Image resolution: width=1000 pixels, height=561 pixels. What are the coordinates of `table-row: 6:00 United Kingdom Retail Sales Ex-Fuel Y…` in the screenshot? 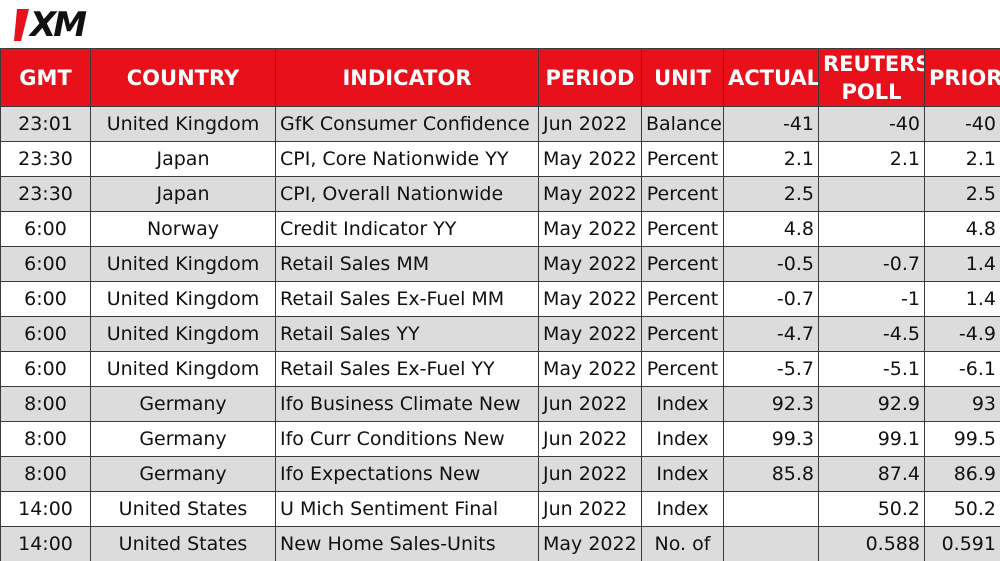 It's located at (500, 369).